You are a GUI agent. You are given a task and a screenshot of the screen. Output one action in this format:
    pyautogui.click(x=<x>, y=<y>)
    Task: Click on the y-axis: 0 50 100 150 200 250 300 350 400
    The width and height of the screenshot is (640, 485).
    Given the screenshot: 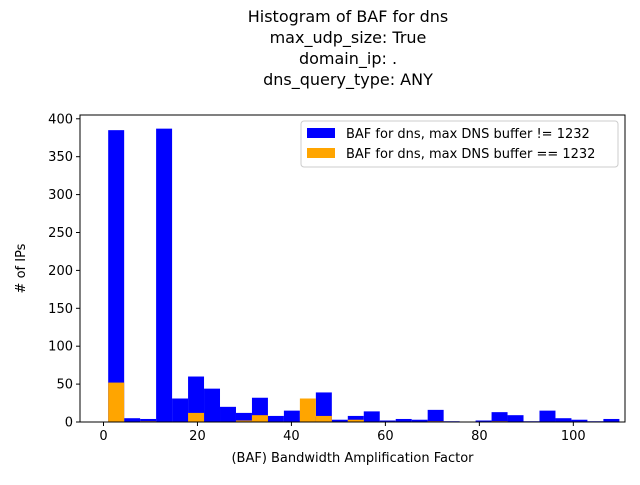 What is the action you would take?
    pyautogui.click(x=64, y=271)
    